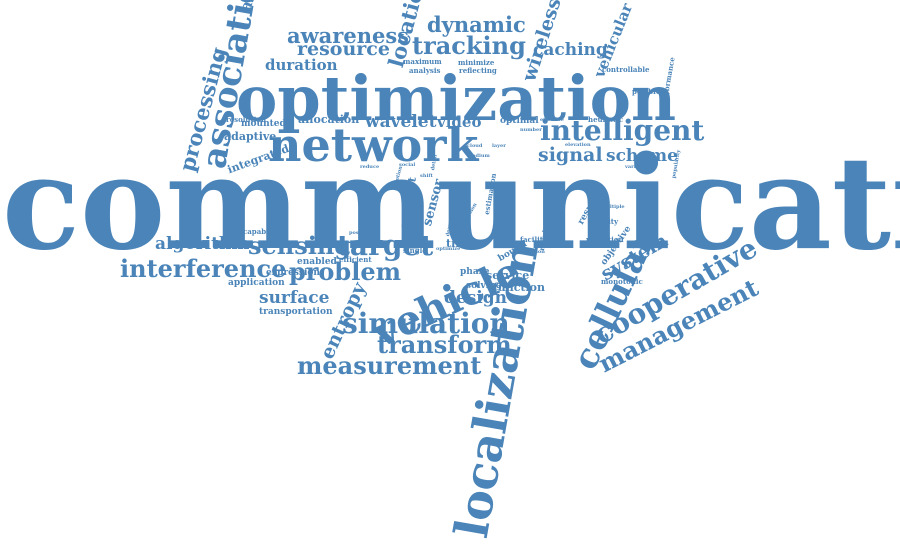  I want to click on word-algorithm: algorithm, so click(202, 244).